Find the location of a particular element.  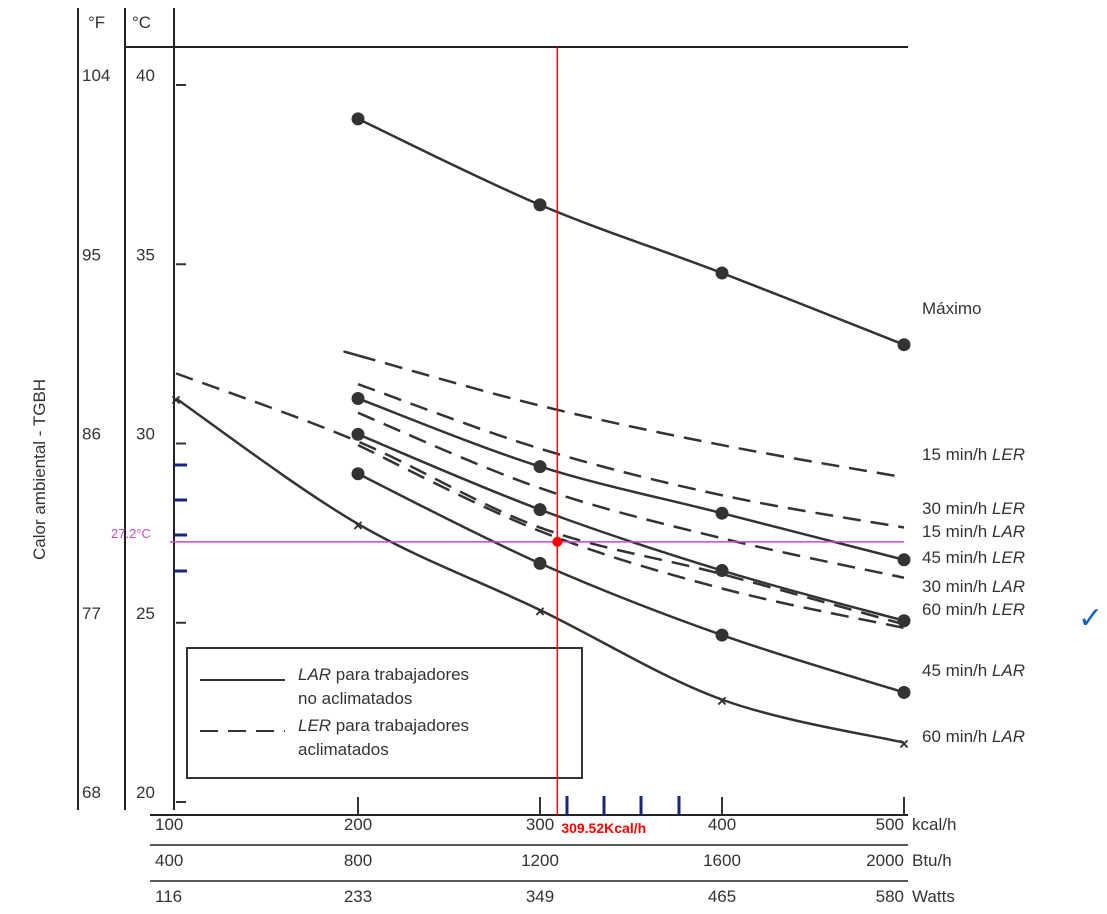

x-tick-label: 2000 is located at coordinates (885, 860).